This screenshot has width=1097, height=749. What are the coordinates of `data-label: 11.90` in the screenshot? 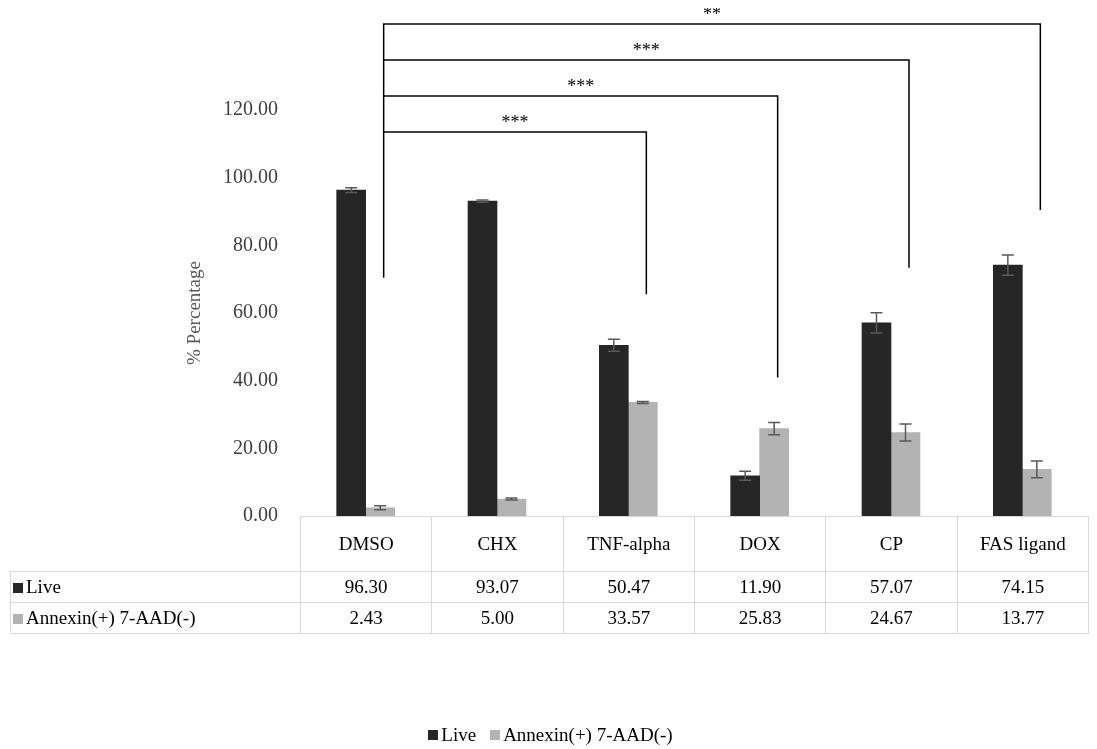 It's located at (760, 587).